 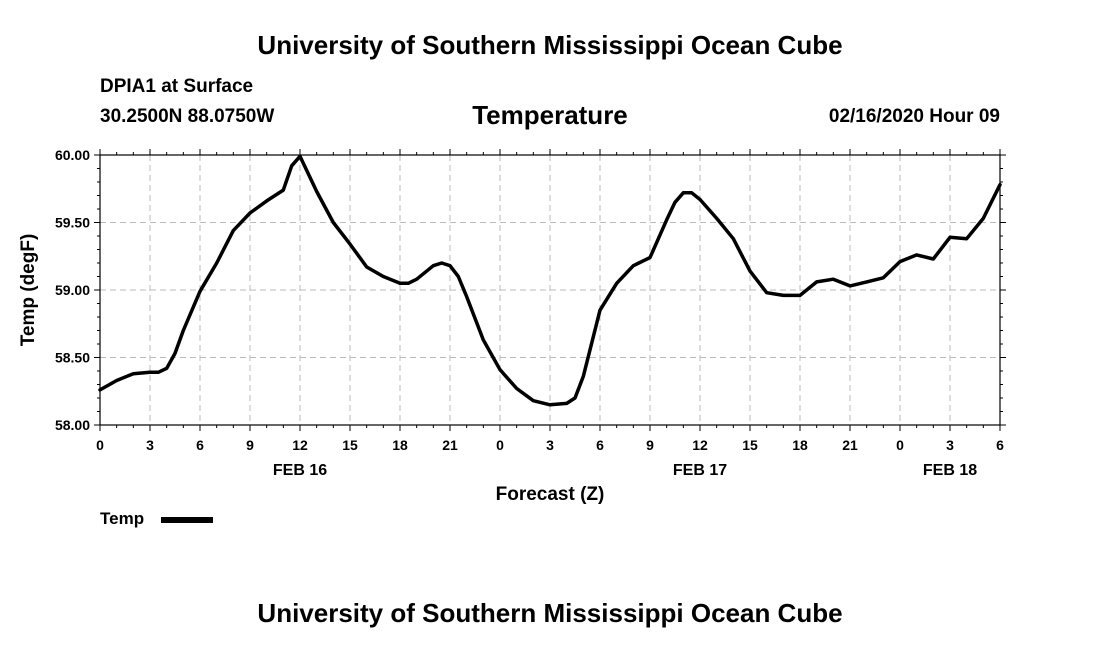 I want to click on legend-label: Temp, so click(x=122, y=518).